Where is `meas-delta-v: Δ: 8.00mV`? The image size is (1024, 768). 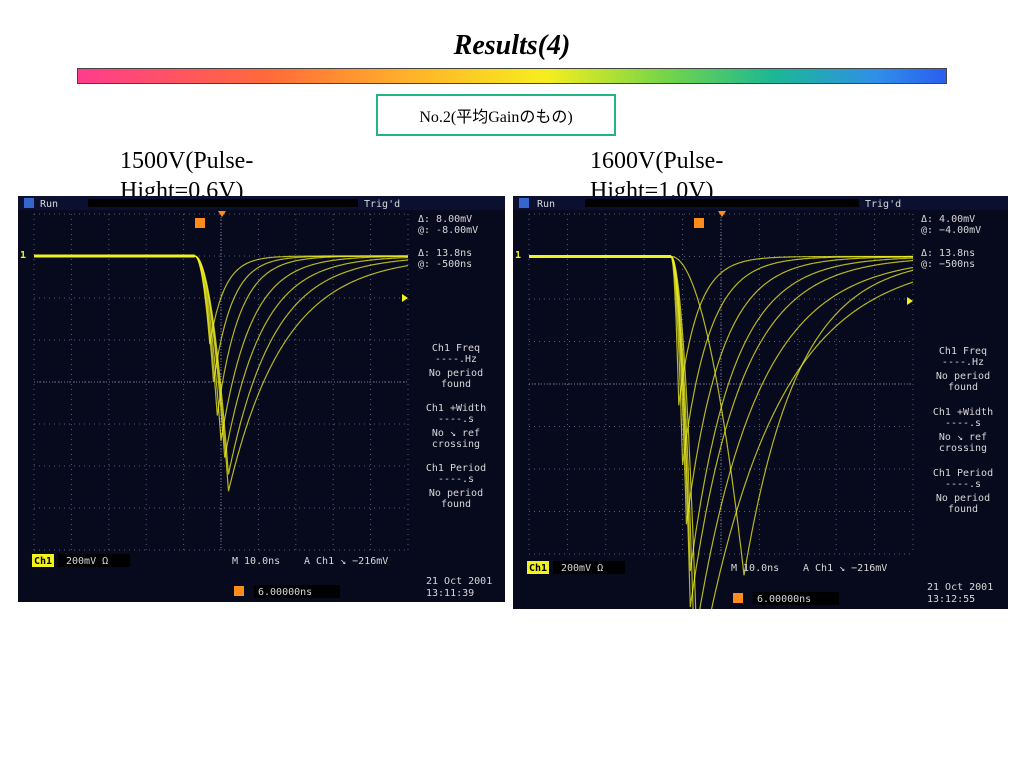
meas-delta-v: Δ: 8.00mV is located at coordinates (445, 219).